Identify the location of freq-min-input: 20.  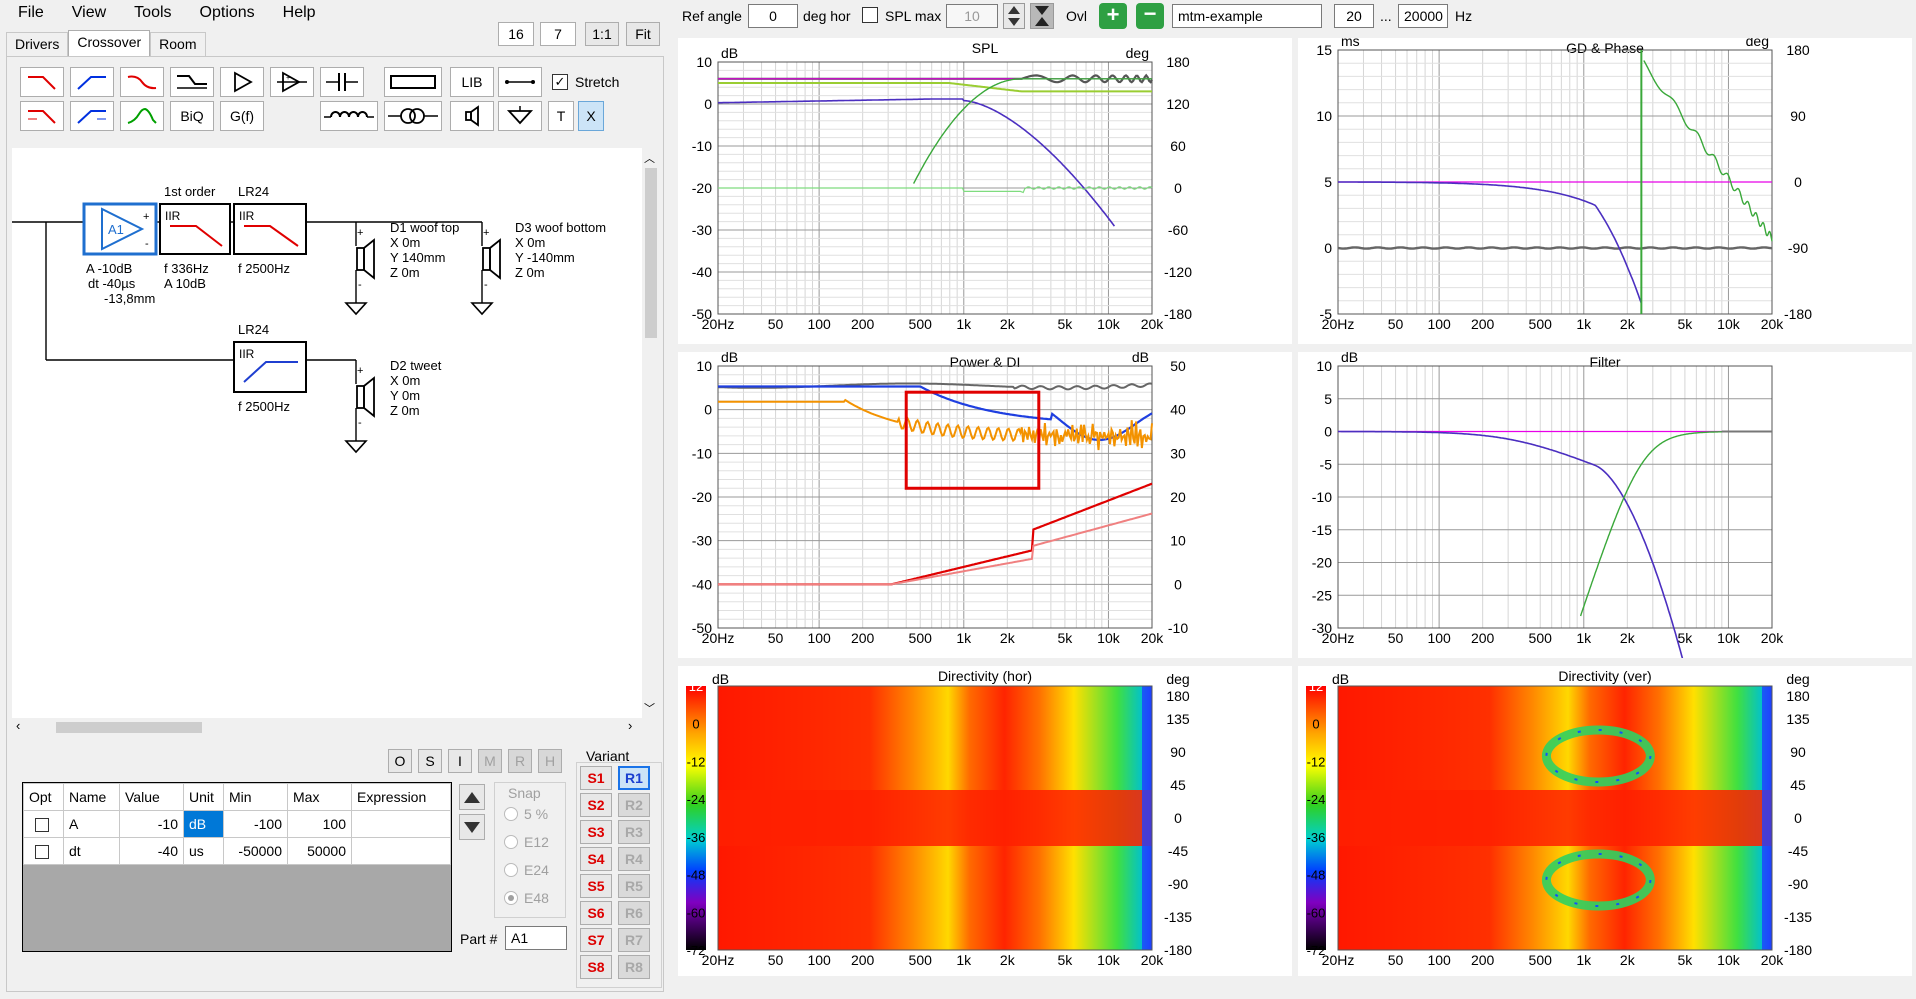
(1354, 16).